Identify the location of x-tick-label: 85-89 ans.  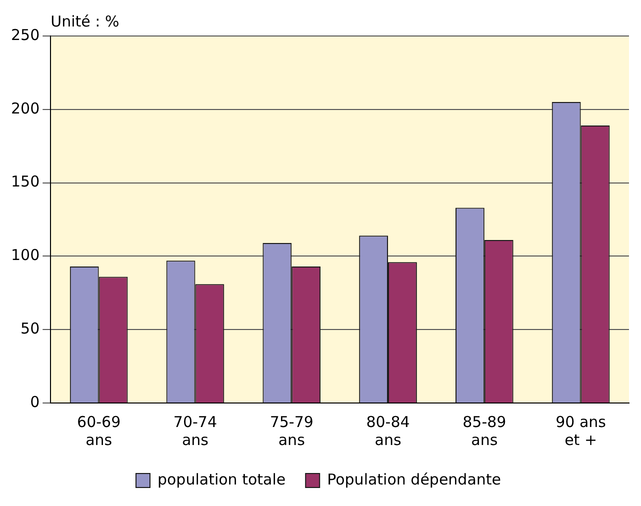
(484, 430).